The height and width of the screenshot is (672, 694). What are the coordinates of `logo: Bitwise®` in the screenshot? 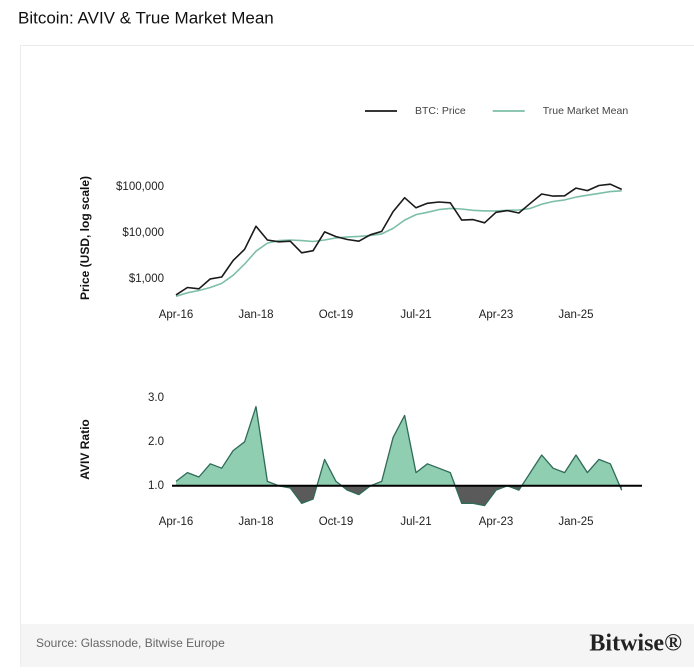 It's located at (635, 644).